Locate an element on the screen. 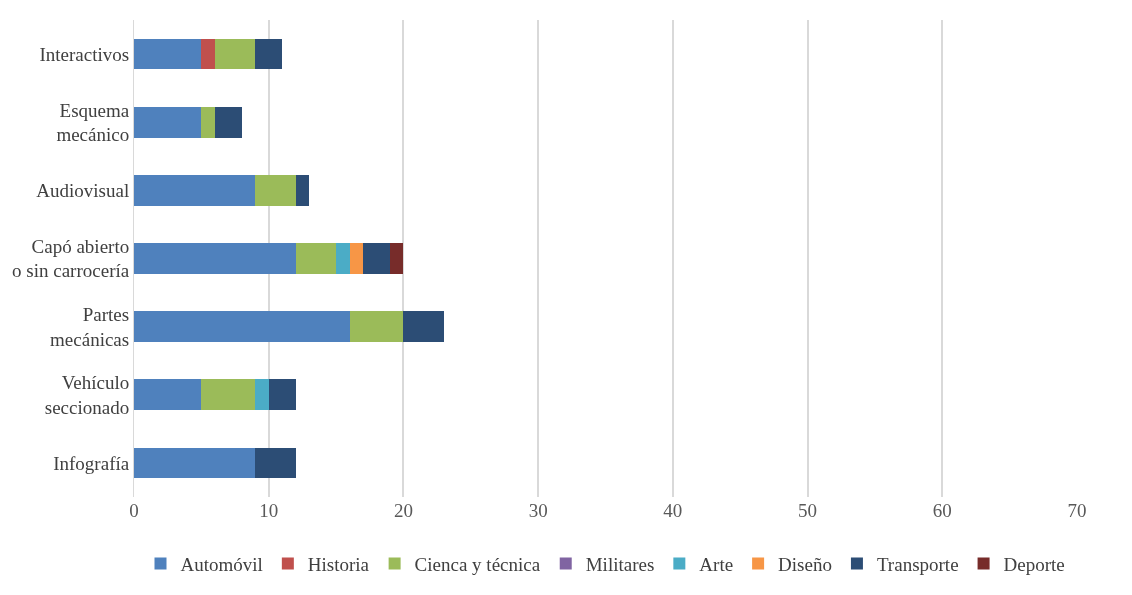 The image size is (1132, 595). y-tick-label: Vehículo seccionado is located at coordinates (87, 395).